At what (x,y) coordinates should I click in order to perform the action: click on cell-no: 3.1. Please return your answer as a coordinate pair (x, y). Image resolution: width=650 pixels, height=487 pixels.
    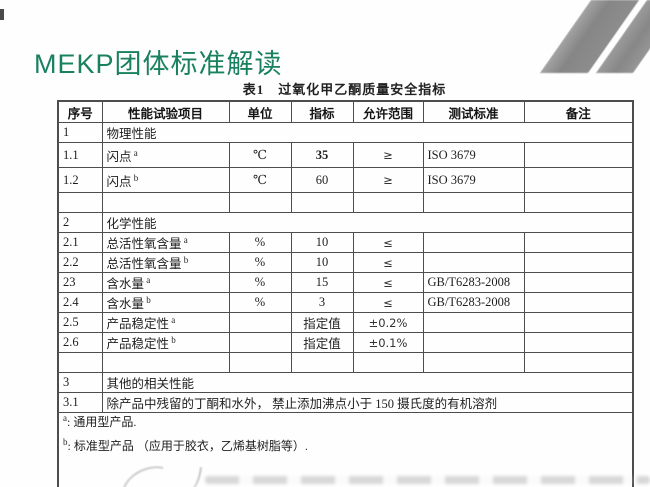
    Looking at the image, I should click on (80, 402).